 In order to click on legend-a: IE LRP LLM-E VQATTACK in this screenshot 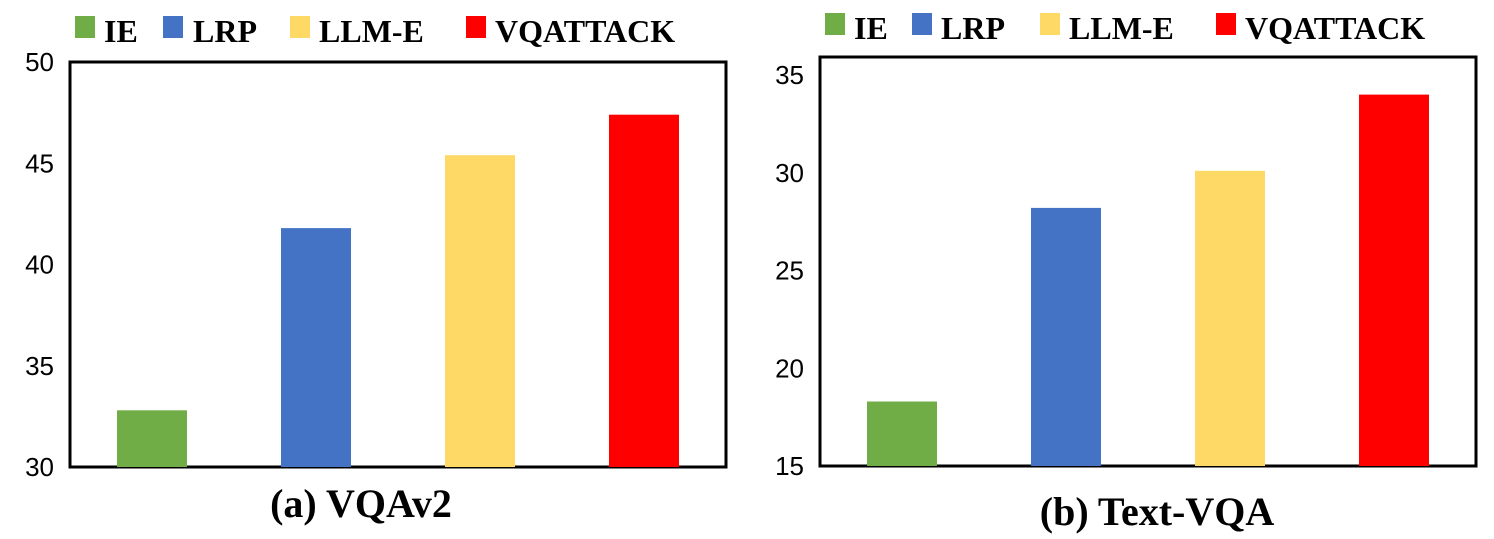, I will do `click(375, 31)`.